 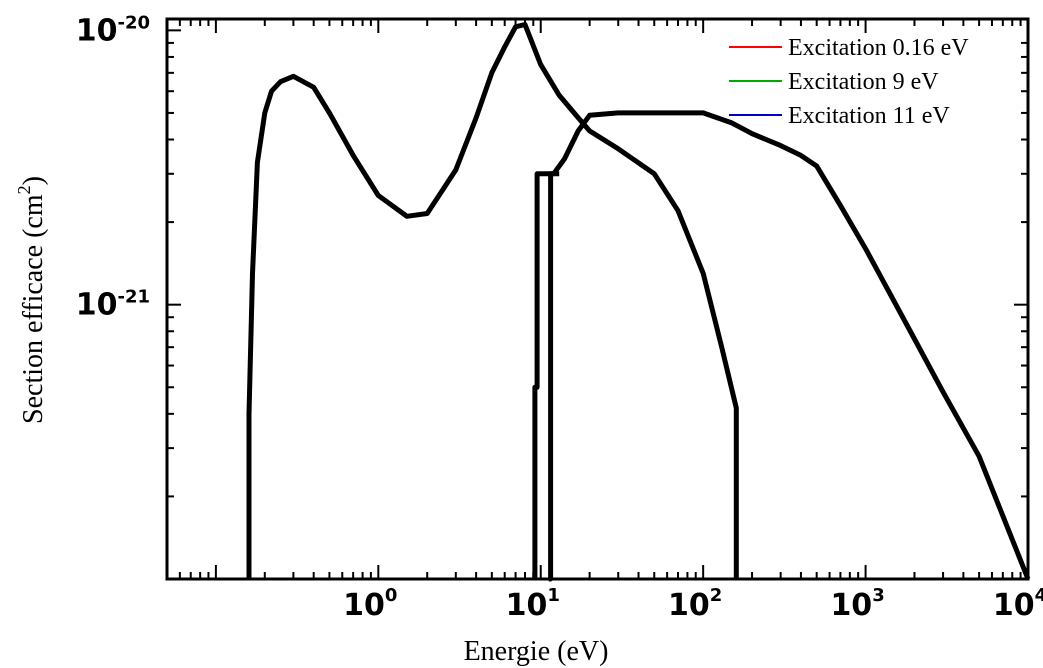 What do you see at coordinates (533, 604) in the screenshot?
I see `x-tick-label: 101` at bounding box center [533, 604].